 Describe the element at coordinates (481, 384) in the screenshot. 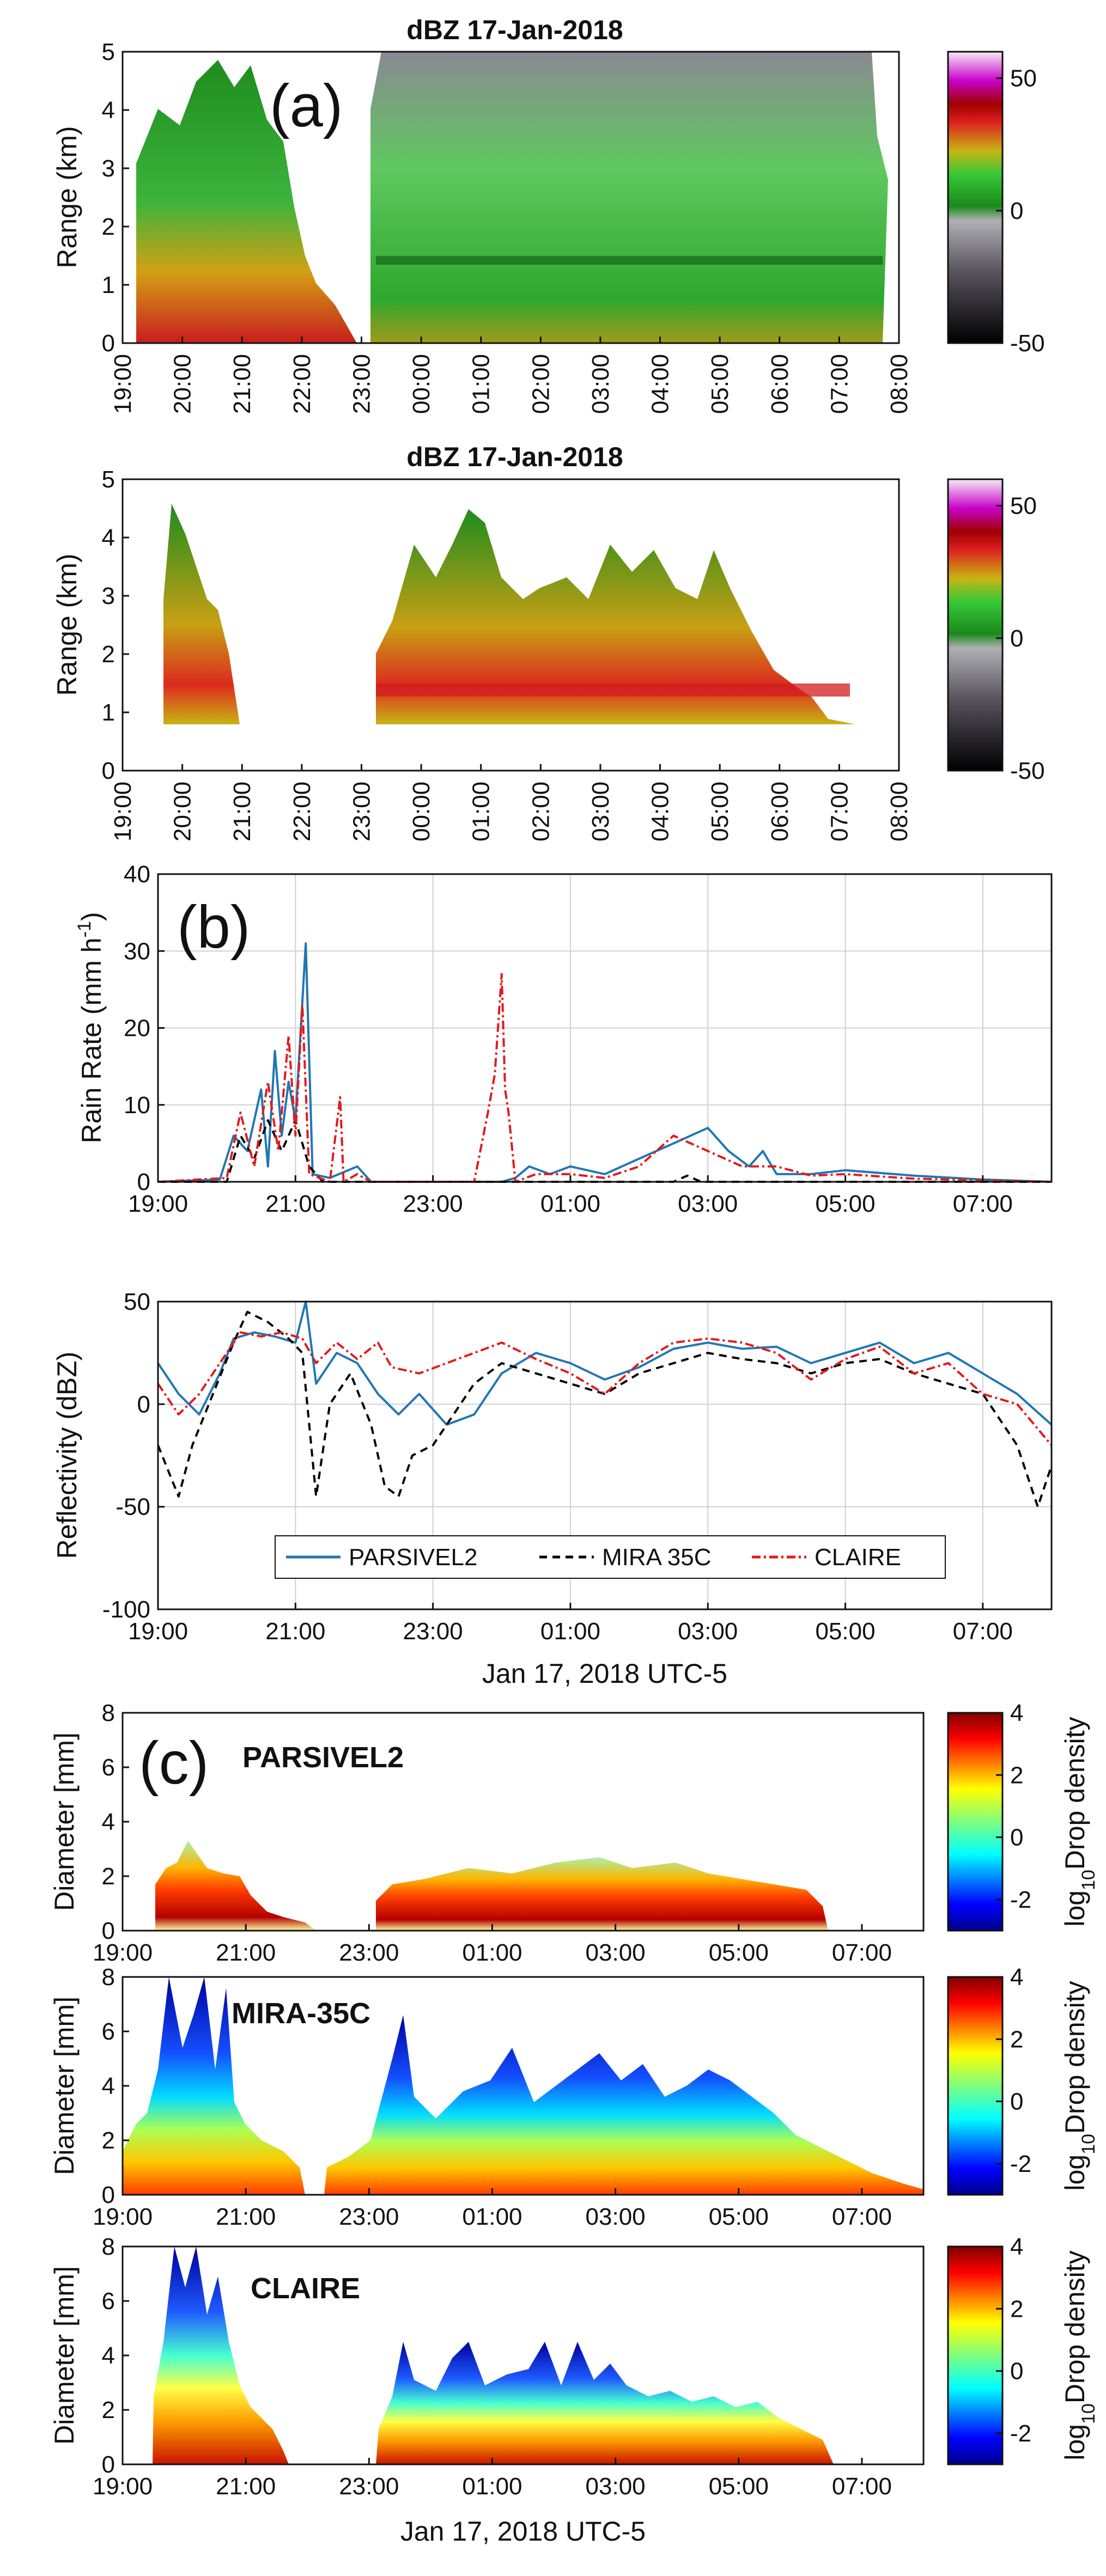

I see `a1-xtick-label: 01:00` at that location.